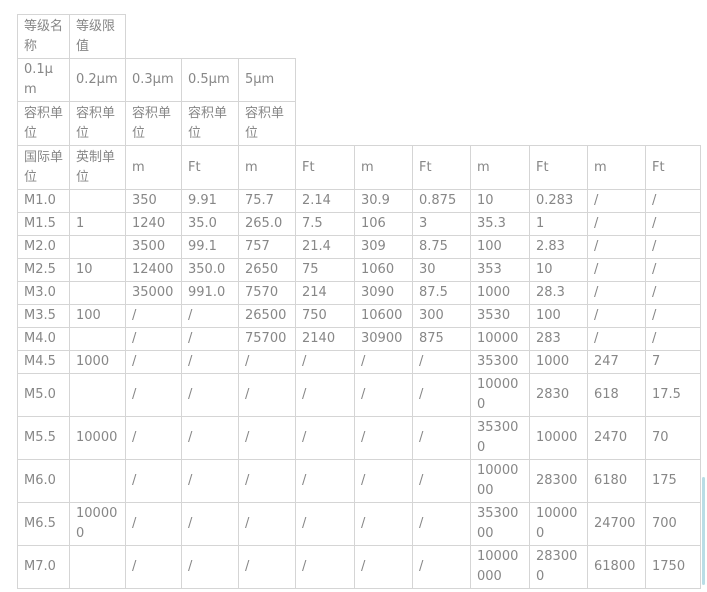  I want to click on class-data-row-cell: 10, so click(558, 270).